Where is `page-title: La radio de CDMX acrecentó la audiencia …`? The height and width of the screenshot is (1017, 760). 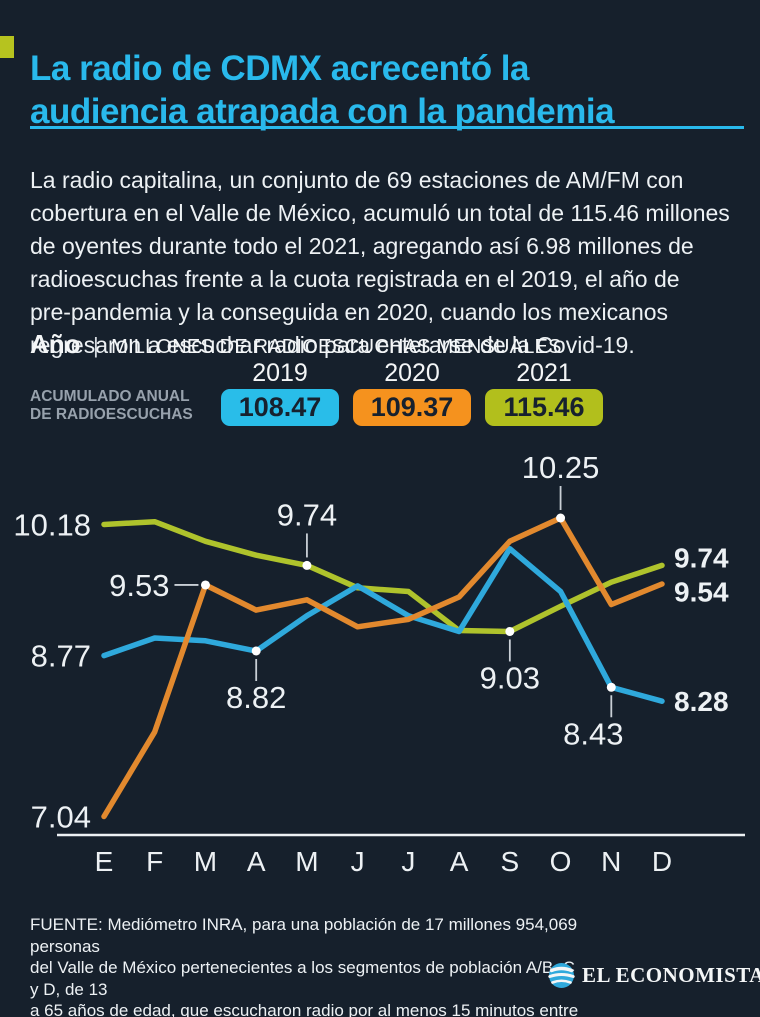 page-title: La radio de CDMX acrecentó la audiencia … is located at coordinates (322, 90).